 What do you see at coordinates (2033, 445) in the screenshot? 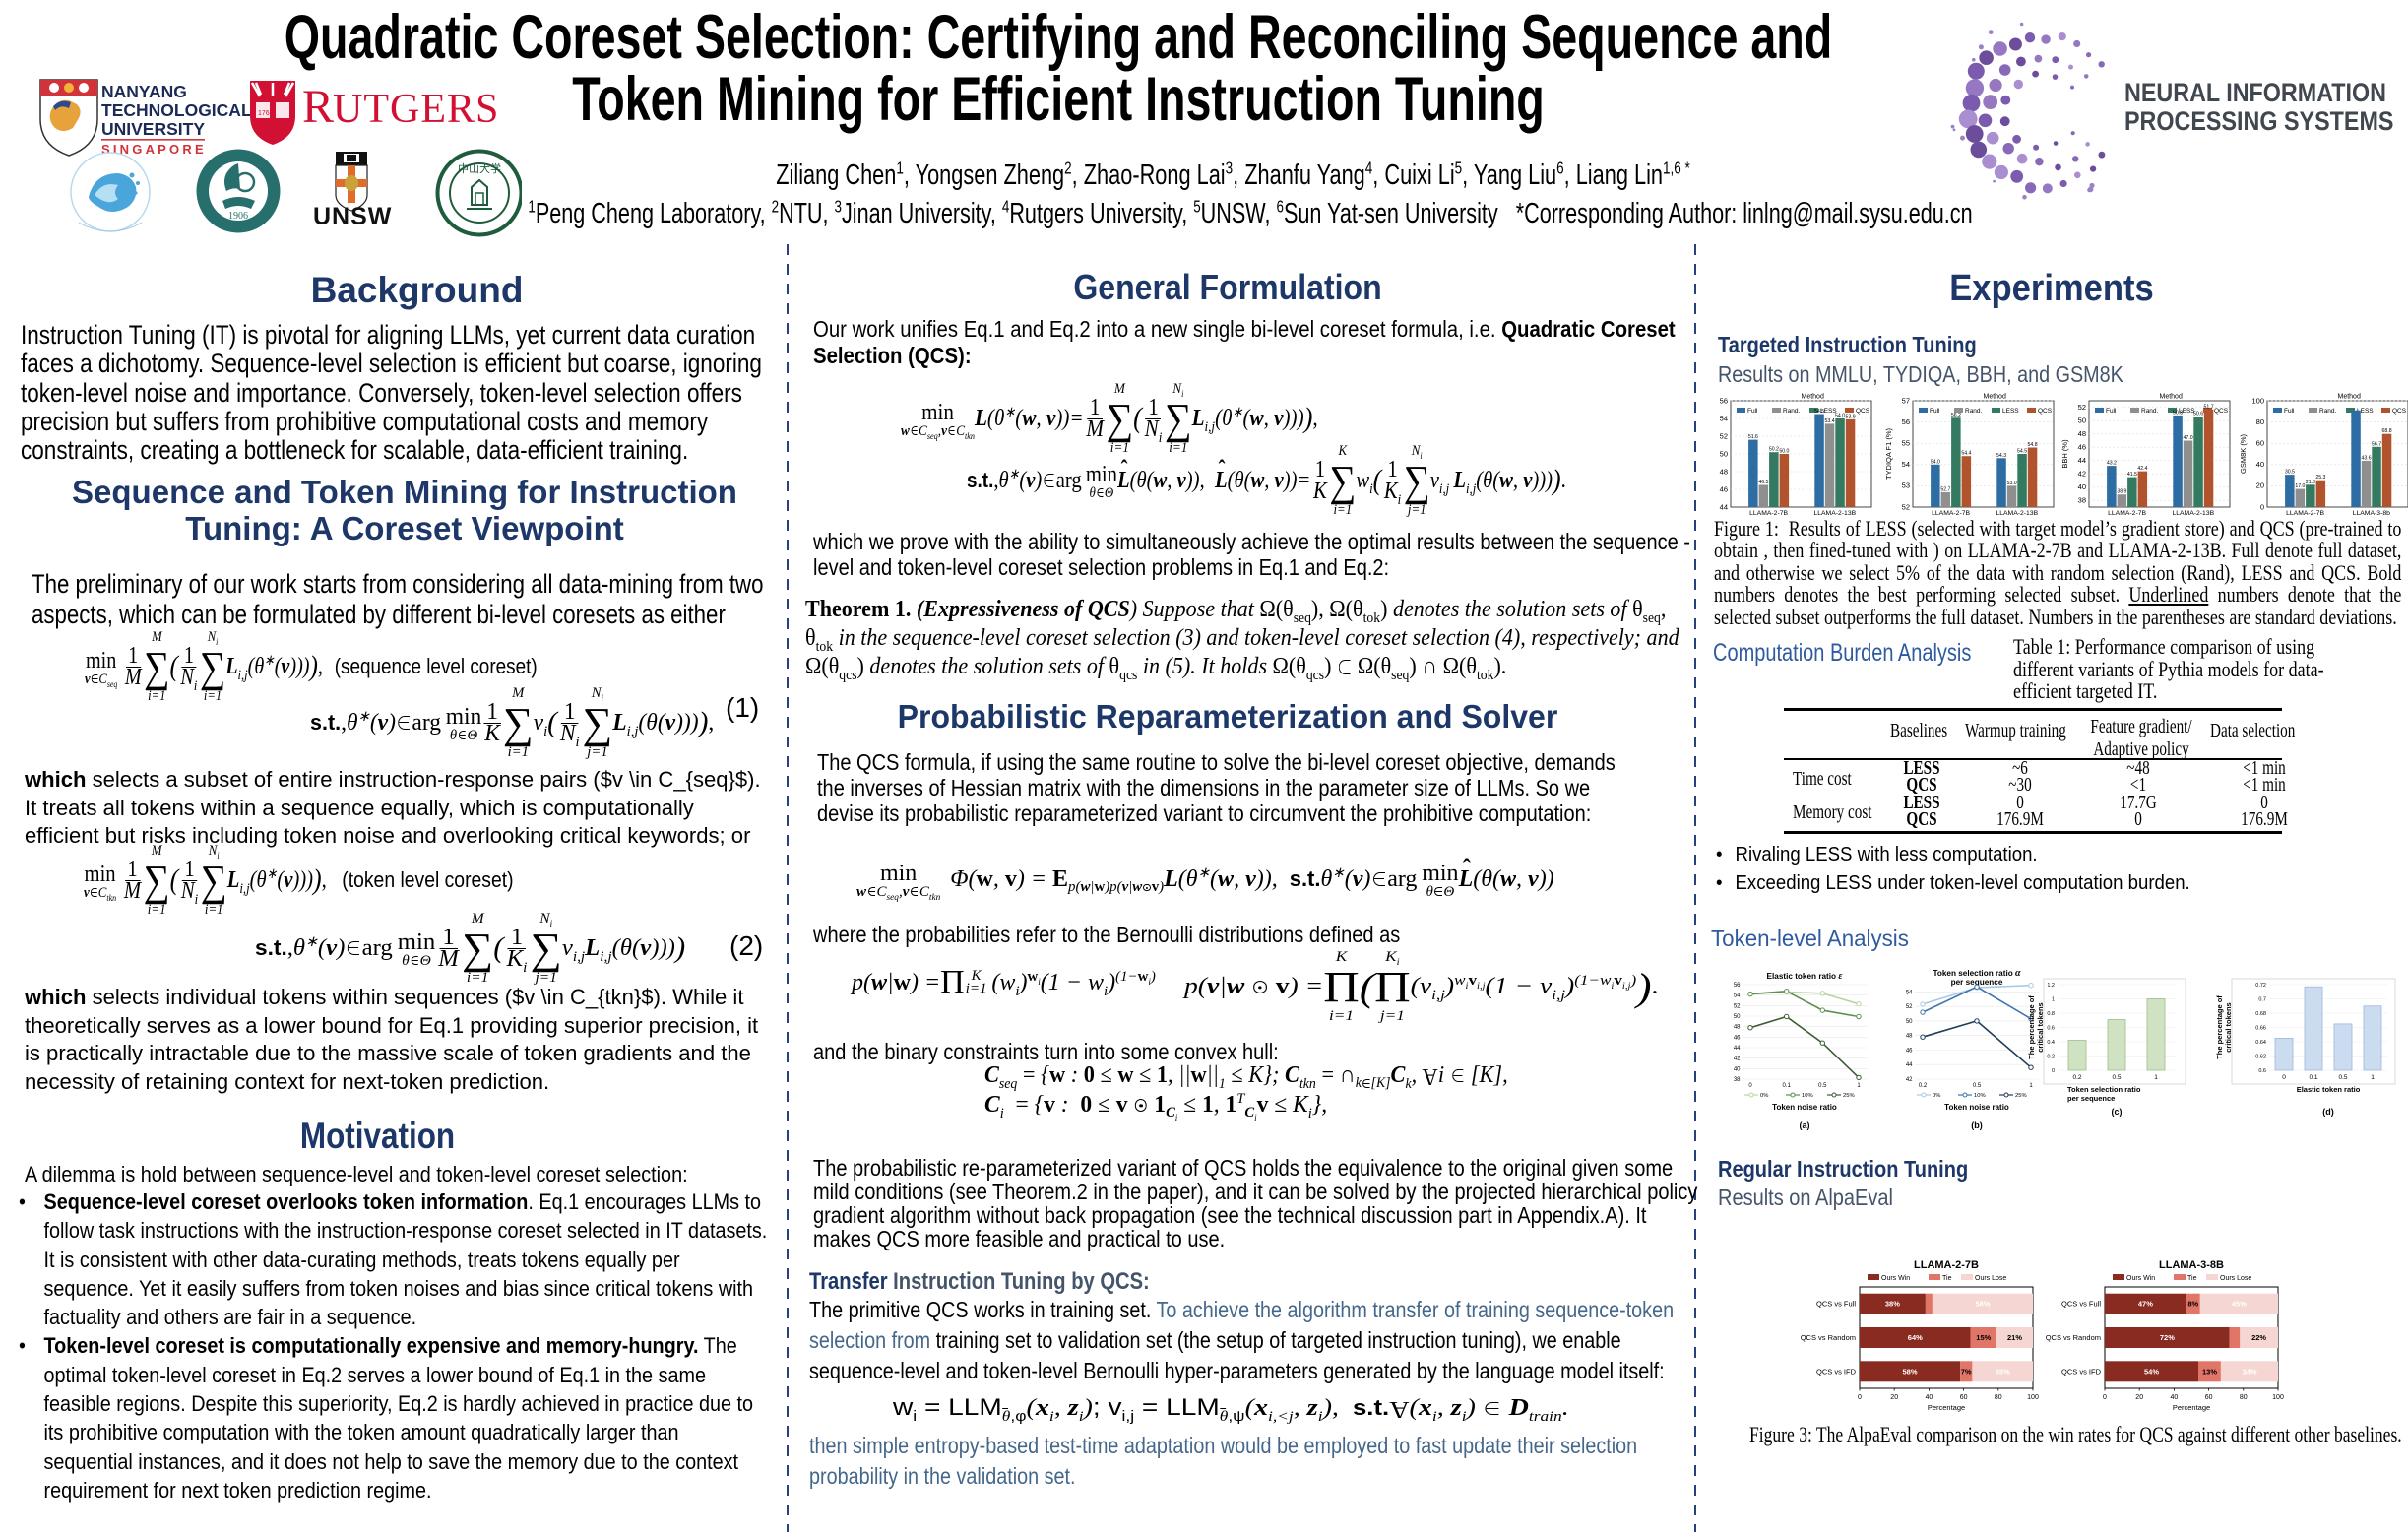
I see `svg-text: 54.8` at bounding box center [2033, 445].